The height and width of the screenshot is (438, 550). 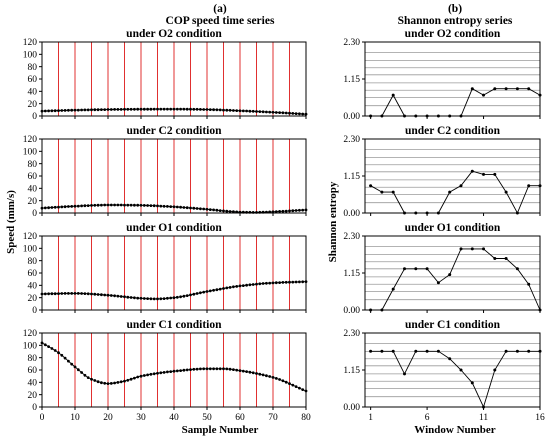 What do you see at coordinates (351, 274) in the screenshot?
I see `entropy-o1-ytick-label-1: 1.15` at bounding box center [351, 274].